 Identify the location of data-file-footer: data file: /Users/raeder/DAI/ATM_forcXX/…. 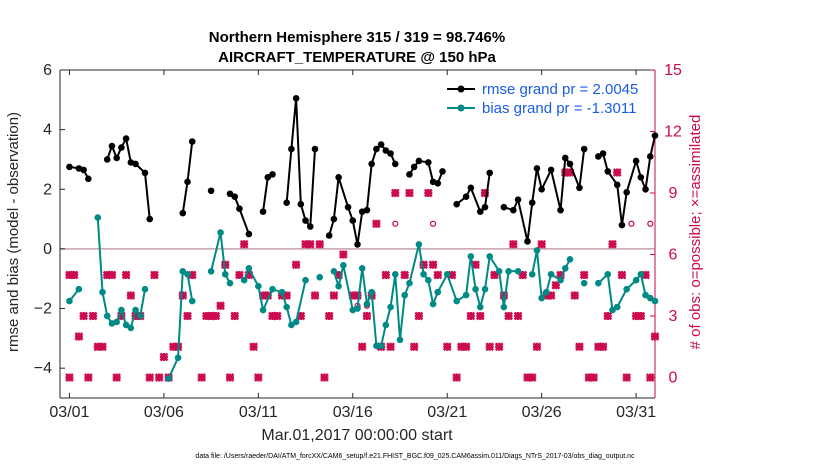
(415, 456).